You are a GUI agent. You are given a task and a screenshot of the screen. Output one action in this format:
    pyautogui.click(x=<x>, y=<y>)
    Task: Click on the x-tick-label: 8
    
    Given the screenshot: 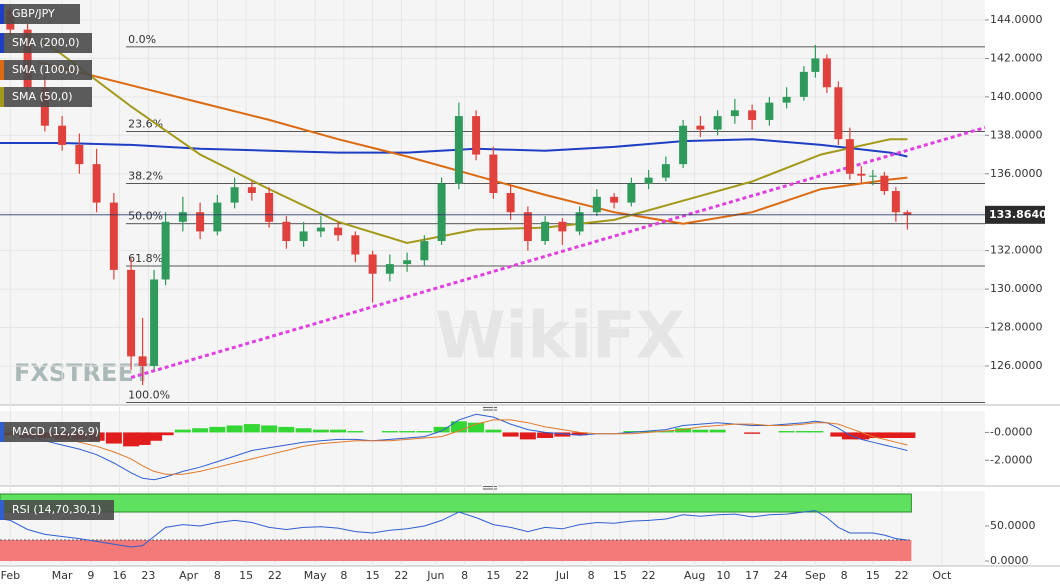 What is the action you would take?
    pyautogui.click(x=464, y=575)
    